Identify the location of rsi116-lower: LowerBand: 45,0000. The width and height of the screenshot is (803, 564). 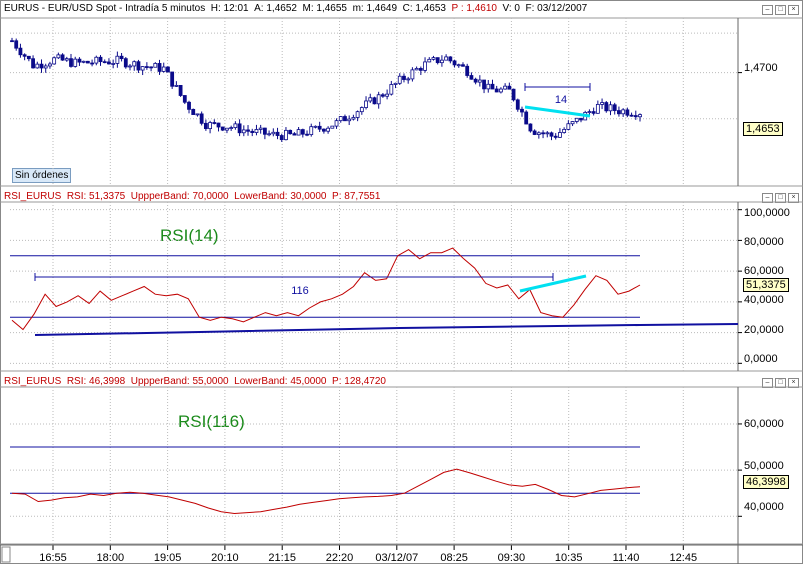
(280, 381).